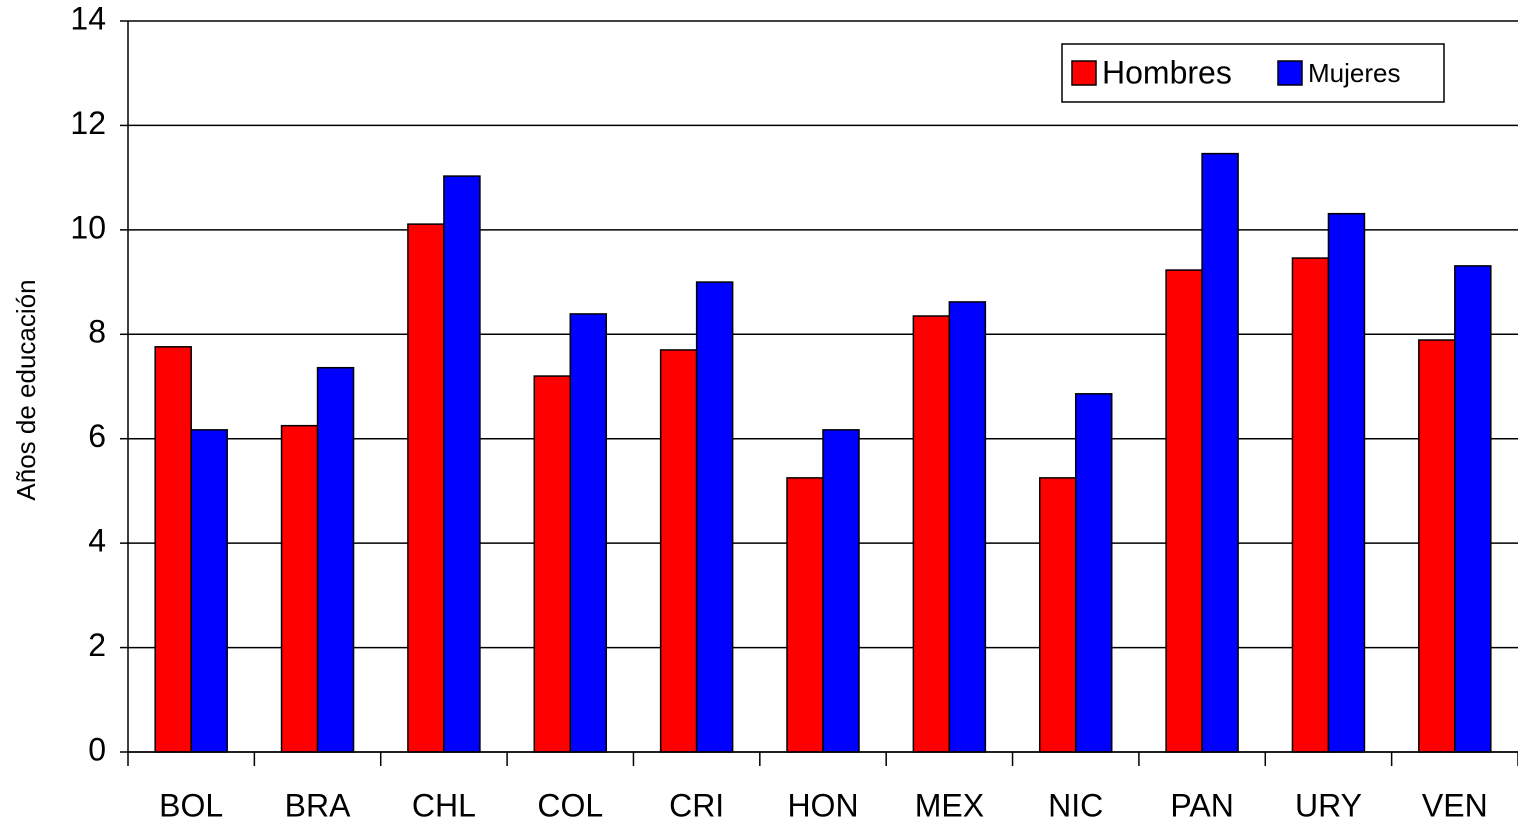 This screenshot has height=834, width=1518. Describe the element at coordinates (97, 541) in the screenshot. I see `y-tick-label: 4` at that location.